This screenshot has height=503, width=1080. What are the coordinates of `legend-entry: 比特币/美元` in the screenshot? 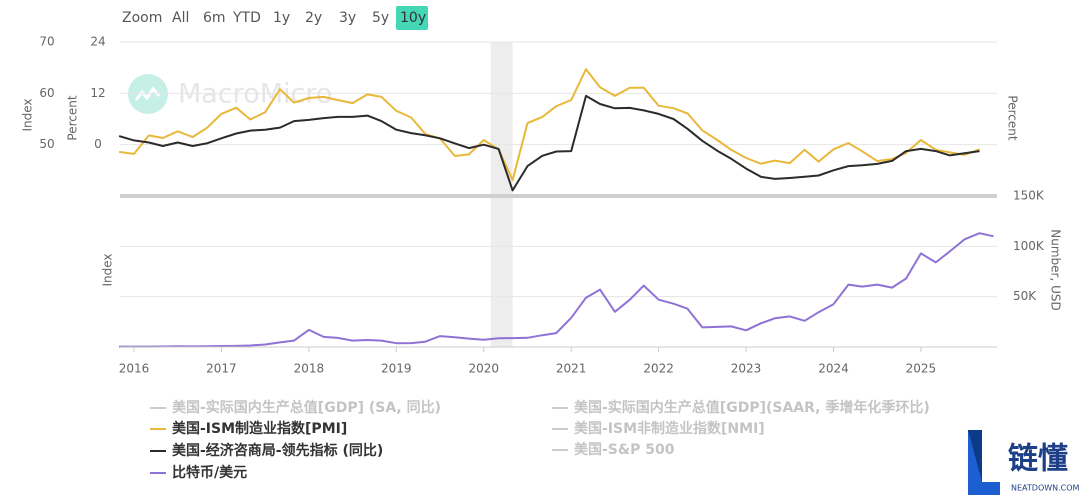 It's located at (209, 472).